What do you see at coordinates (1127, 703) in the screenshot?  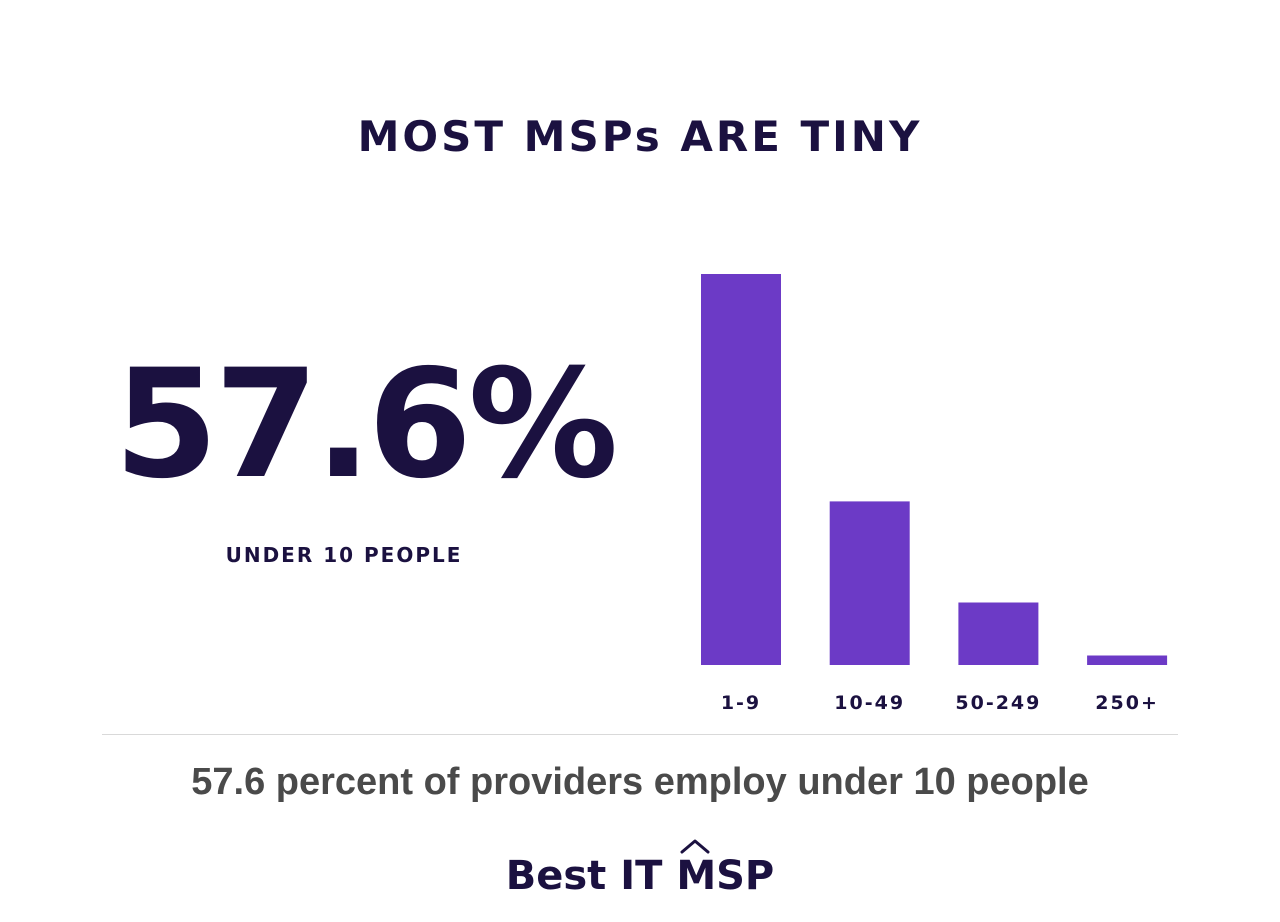 I see `x-tick-label: 250+` at bounding box center [1127, 703].